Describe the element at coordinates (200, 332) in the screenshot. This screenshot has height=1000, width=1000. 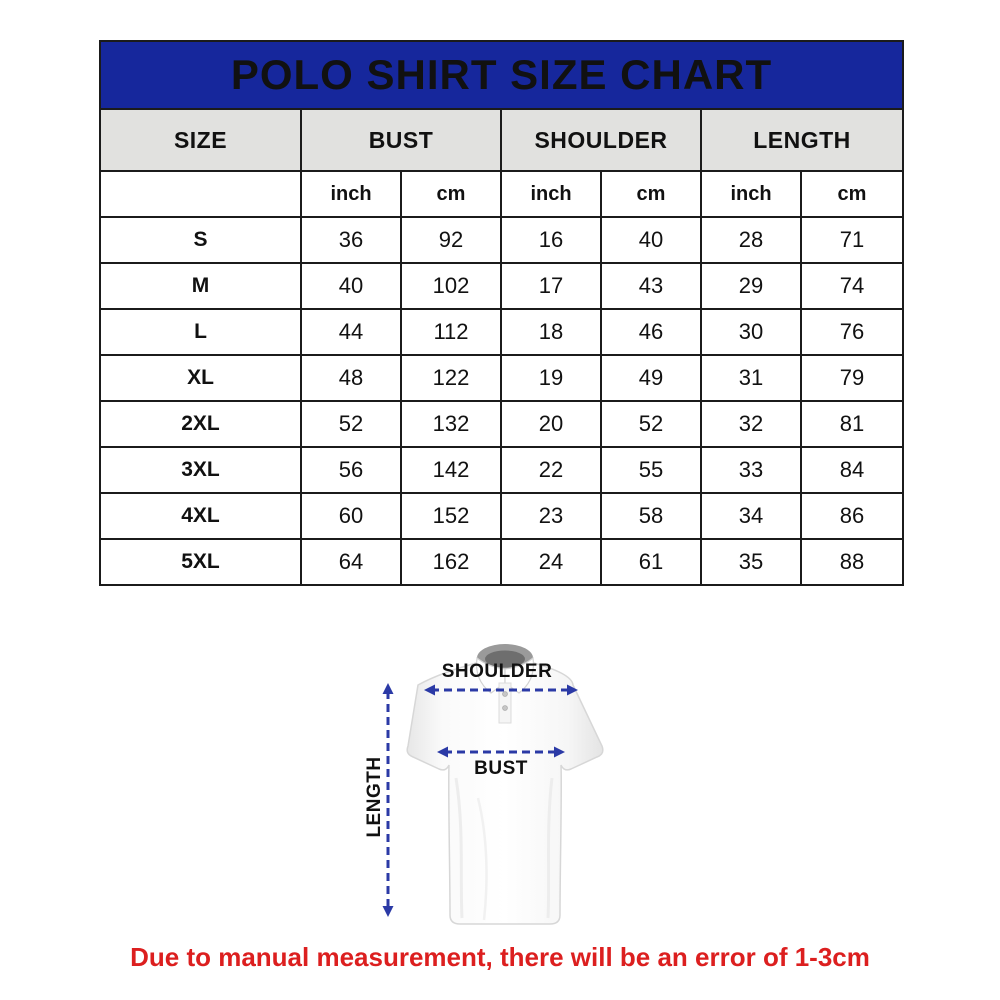
I see `size-cell: L` at that location.